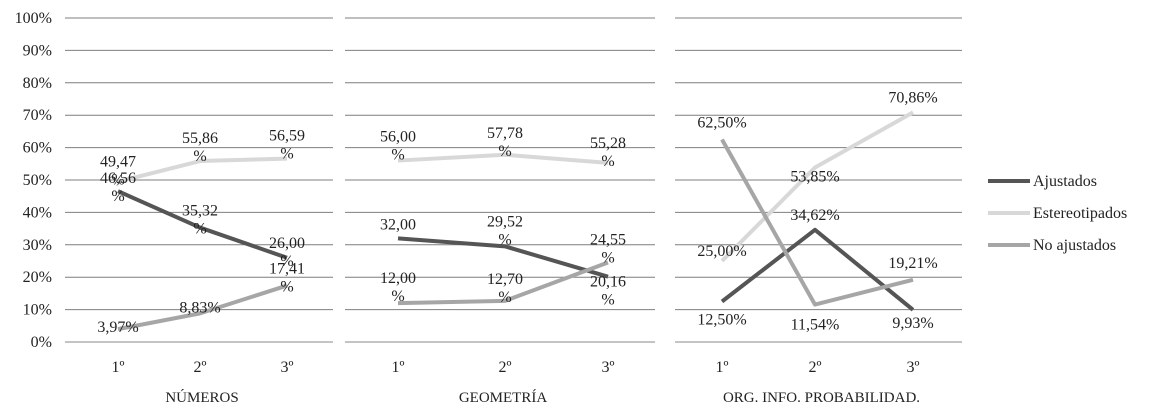 The height and width of the screenshot is (413, 1149). What do you see at coordinates (608, 152) in the screenshot?
I see `data-label: 55,28%` at bounding box center [608, 152].